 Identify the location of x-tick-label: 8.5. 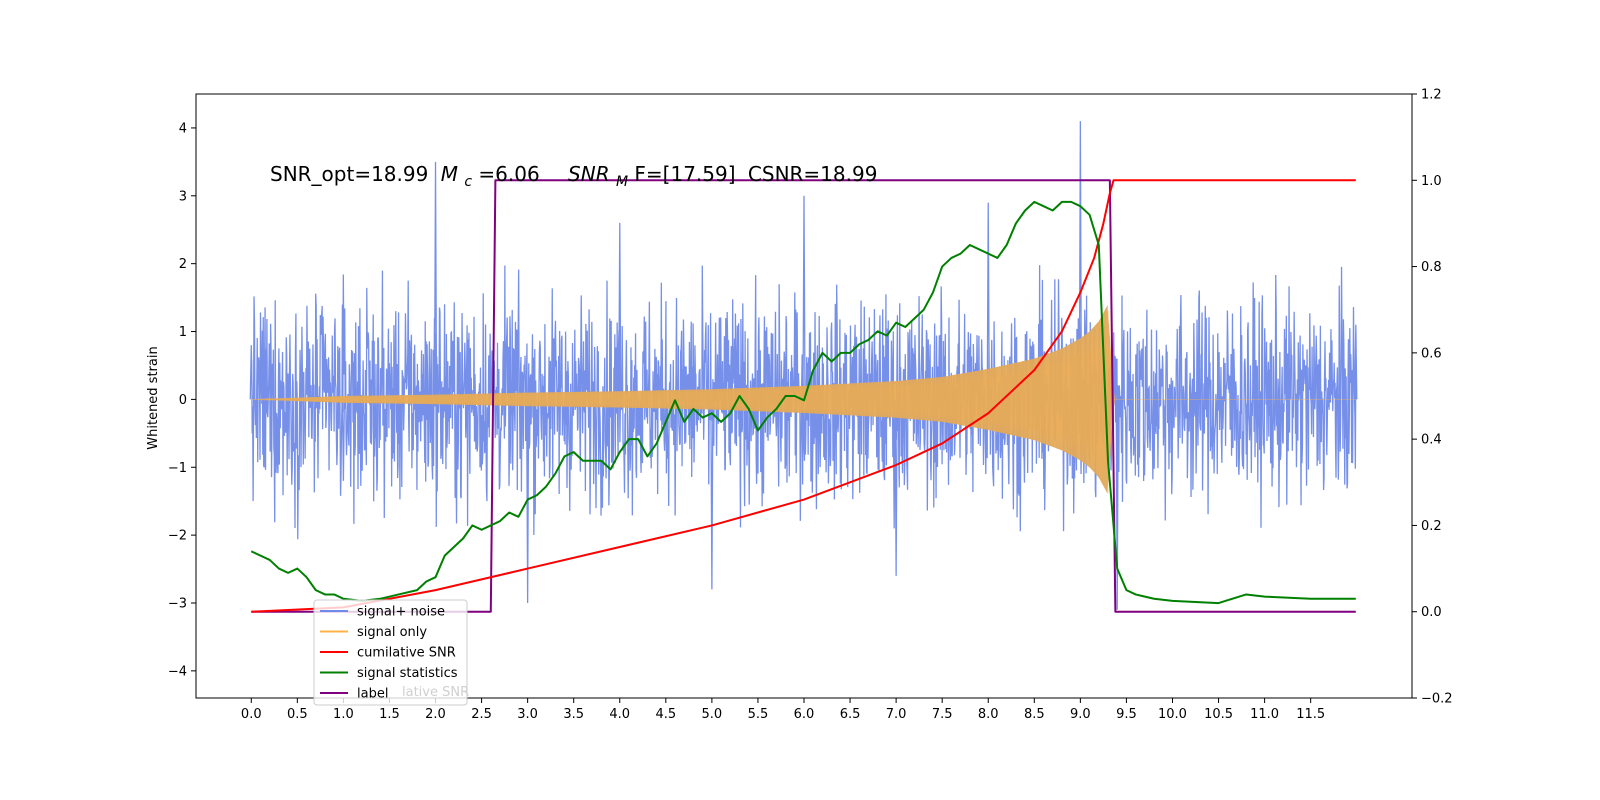
(1034, 714).